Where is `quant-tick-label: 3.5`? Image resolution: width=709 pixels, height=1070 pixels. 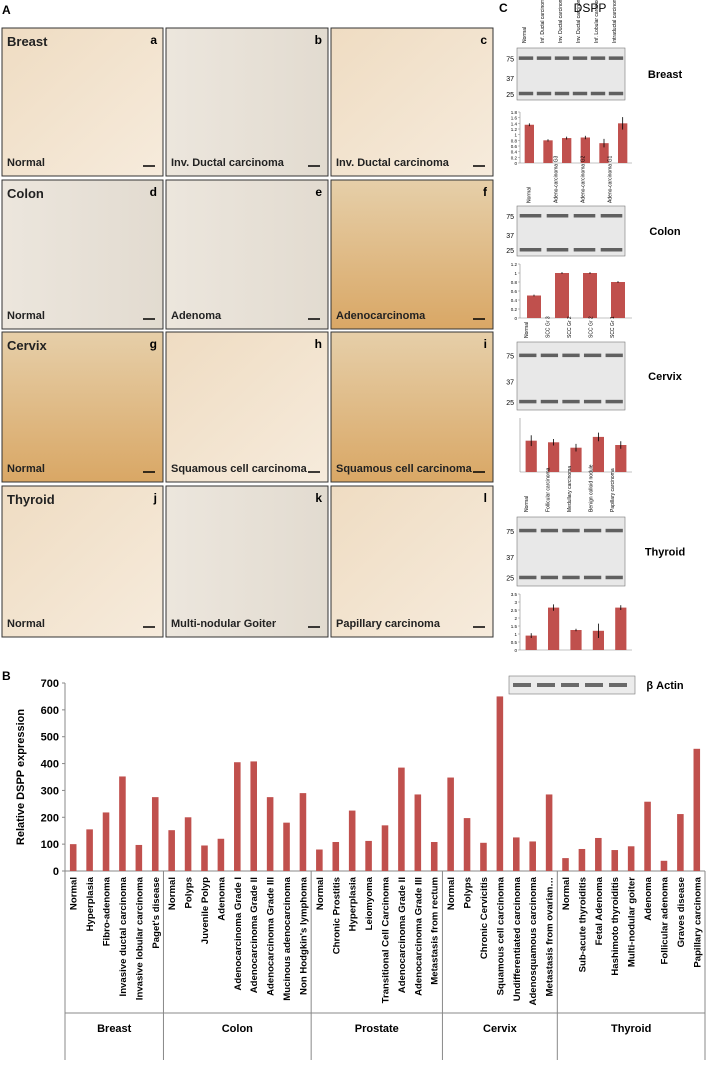
quant-tick-label: 3.5 is located at coordinates (514, 594).